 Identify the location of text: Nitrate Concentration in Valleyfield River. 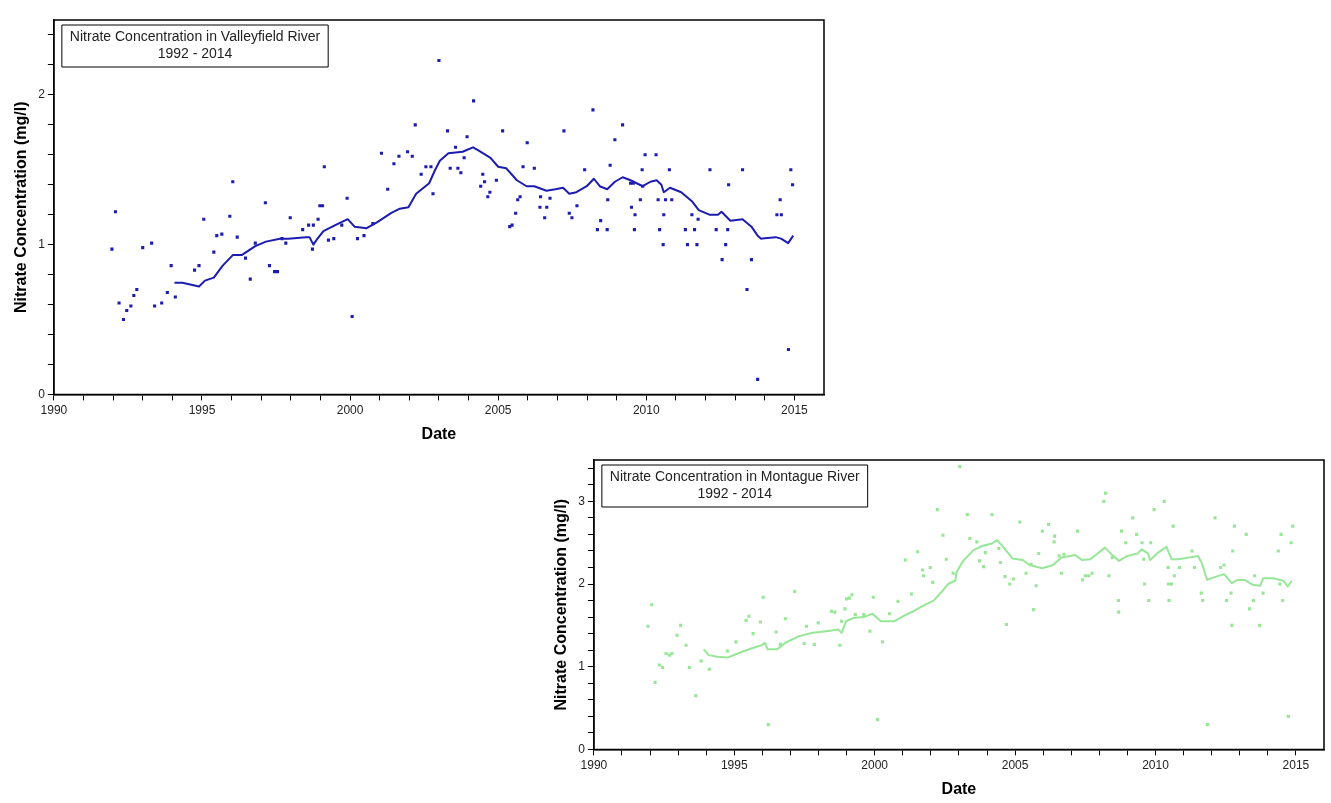
(195, 35).